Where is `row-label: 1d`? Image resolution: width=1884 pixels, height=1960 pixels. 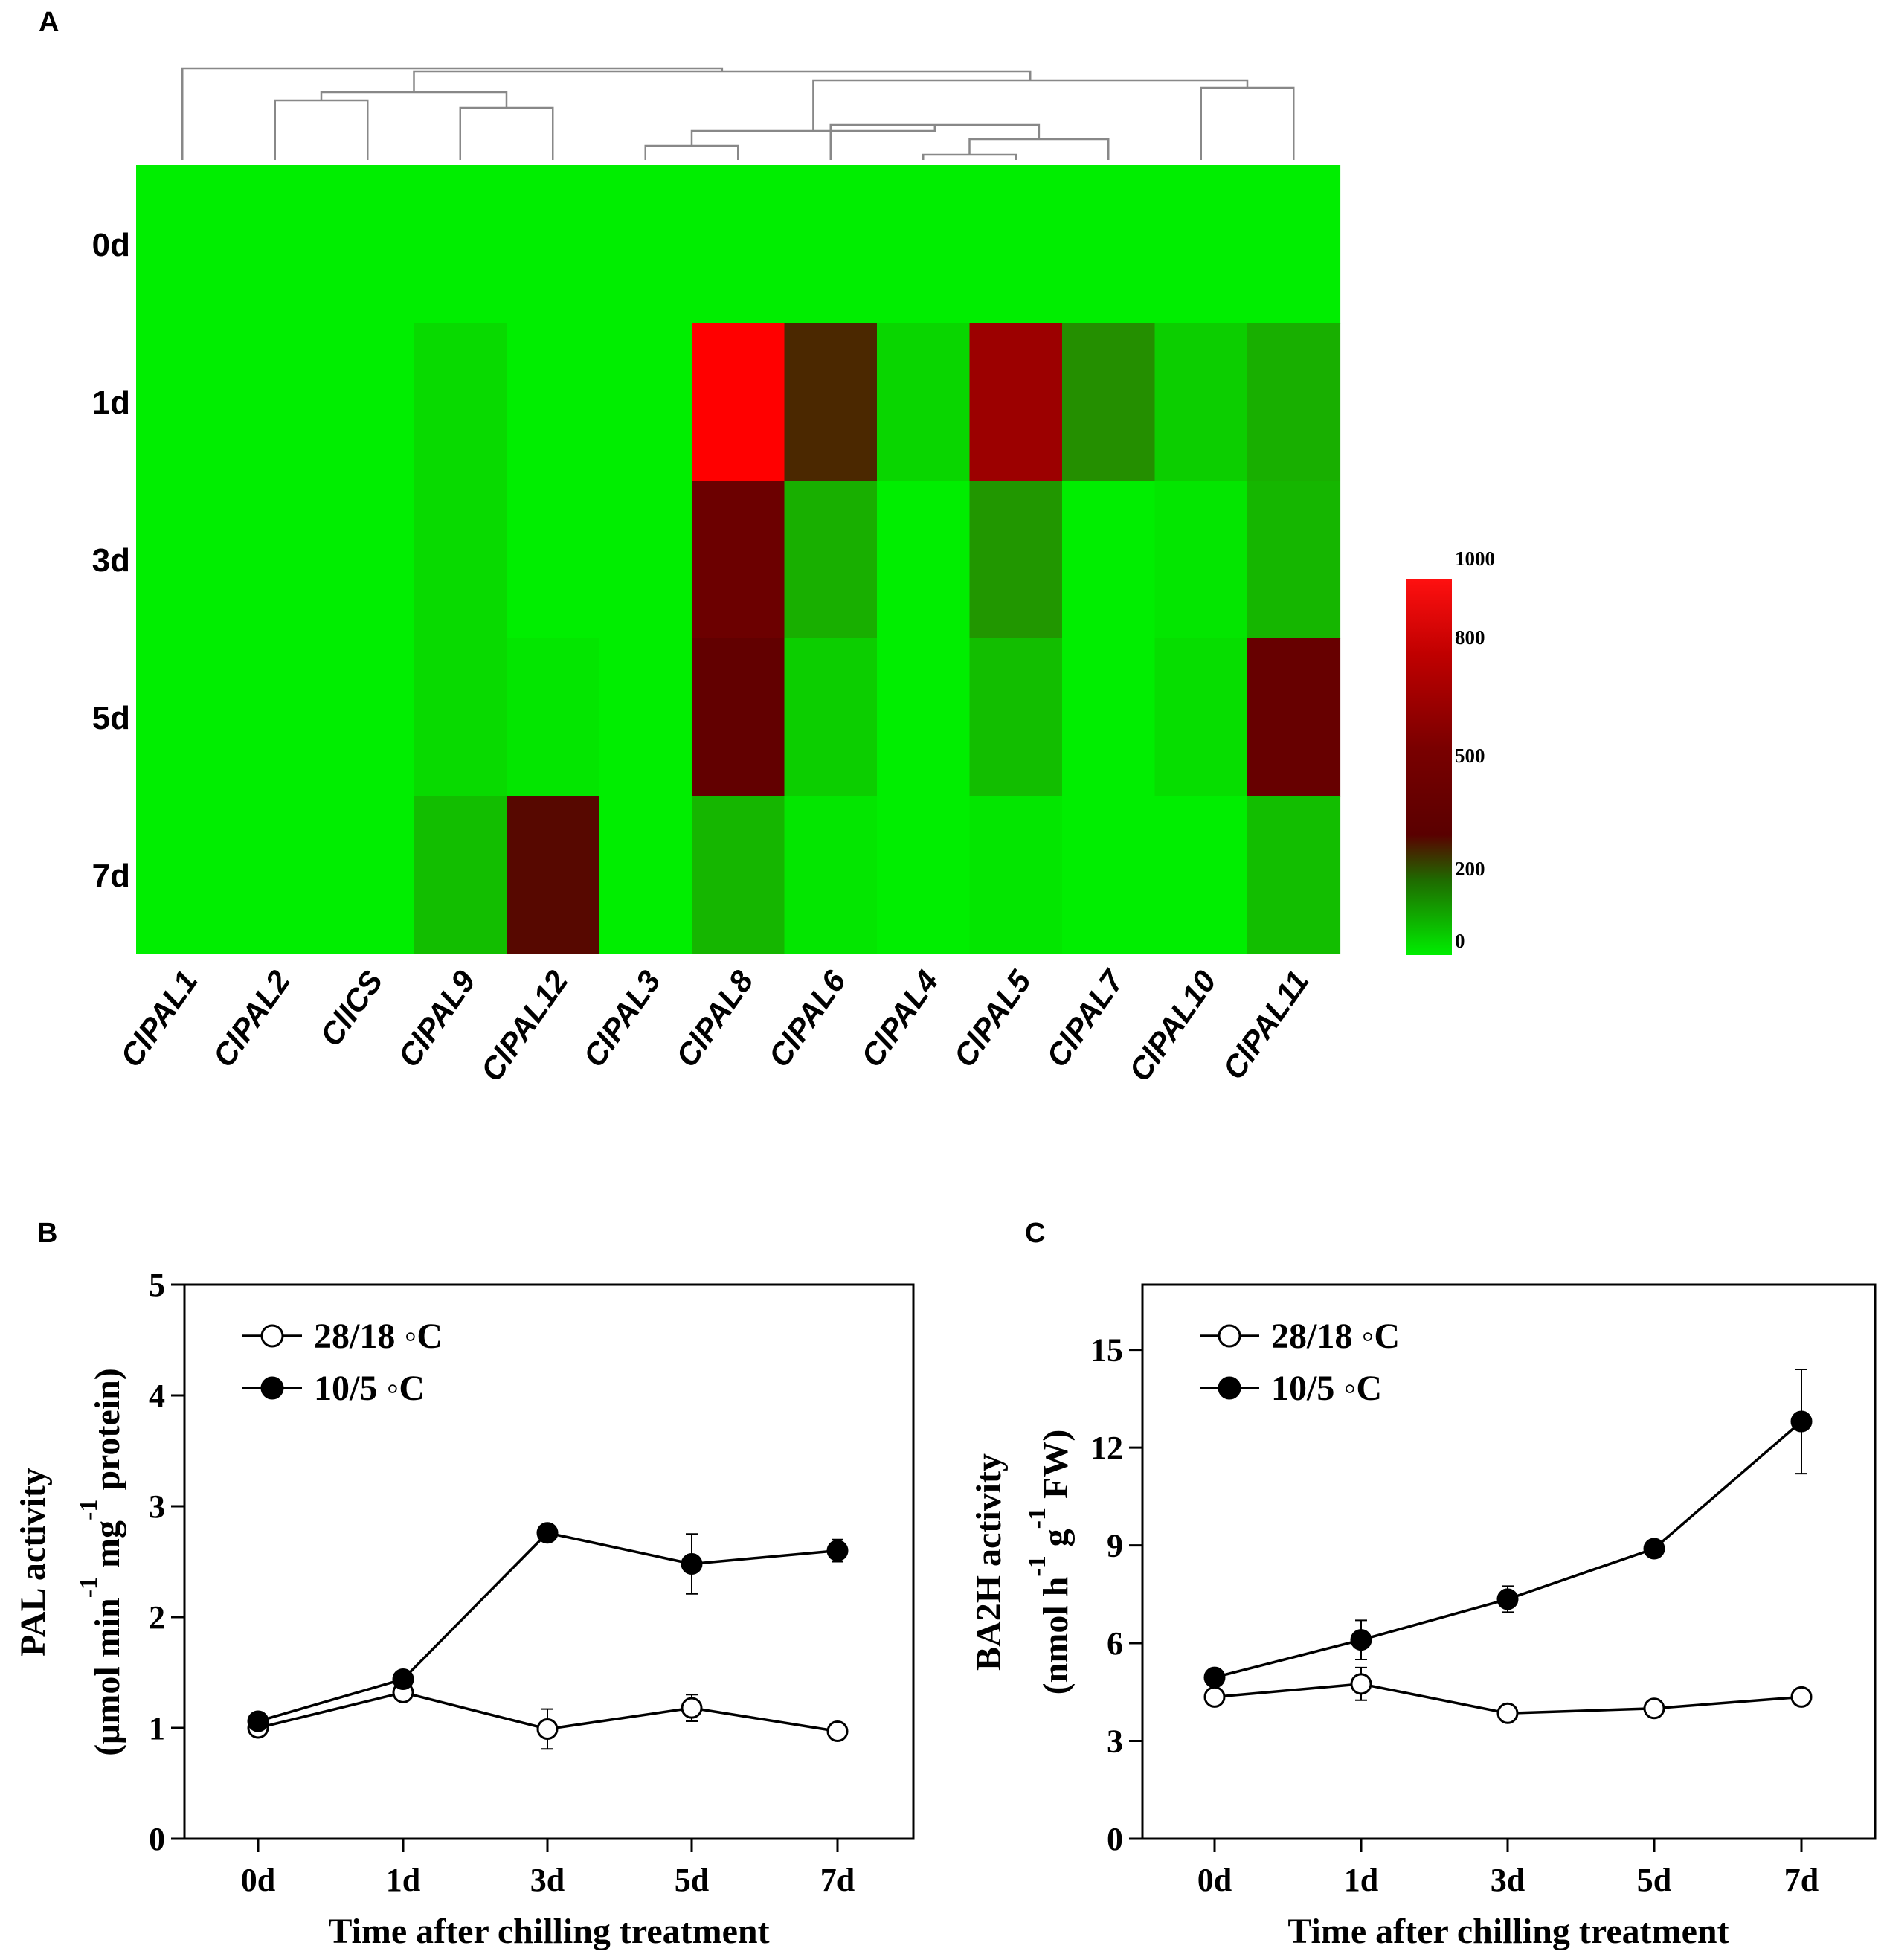
row-label: 1d is located at coordinates (111, 403).